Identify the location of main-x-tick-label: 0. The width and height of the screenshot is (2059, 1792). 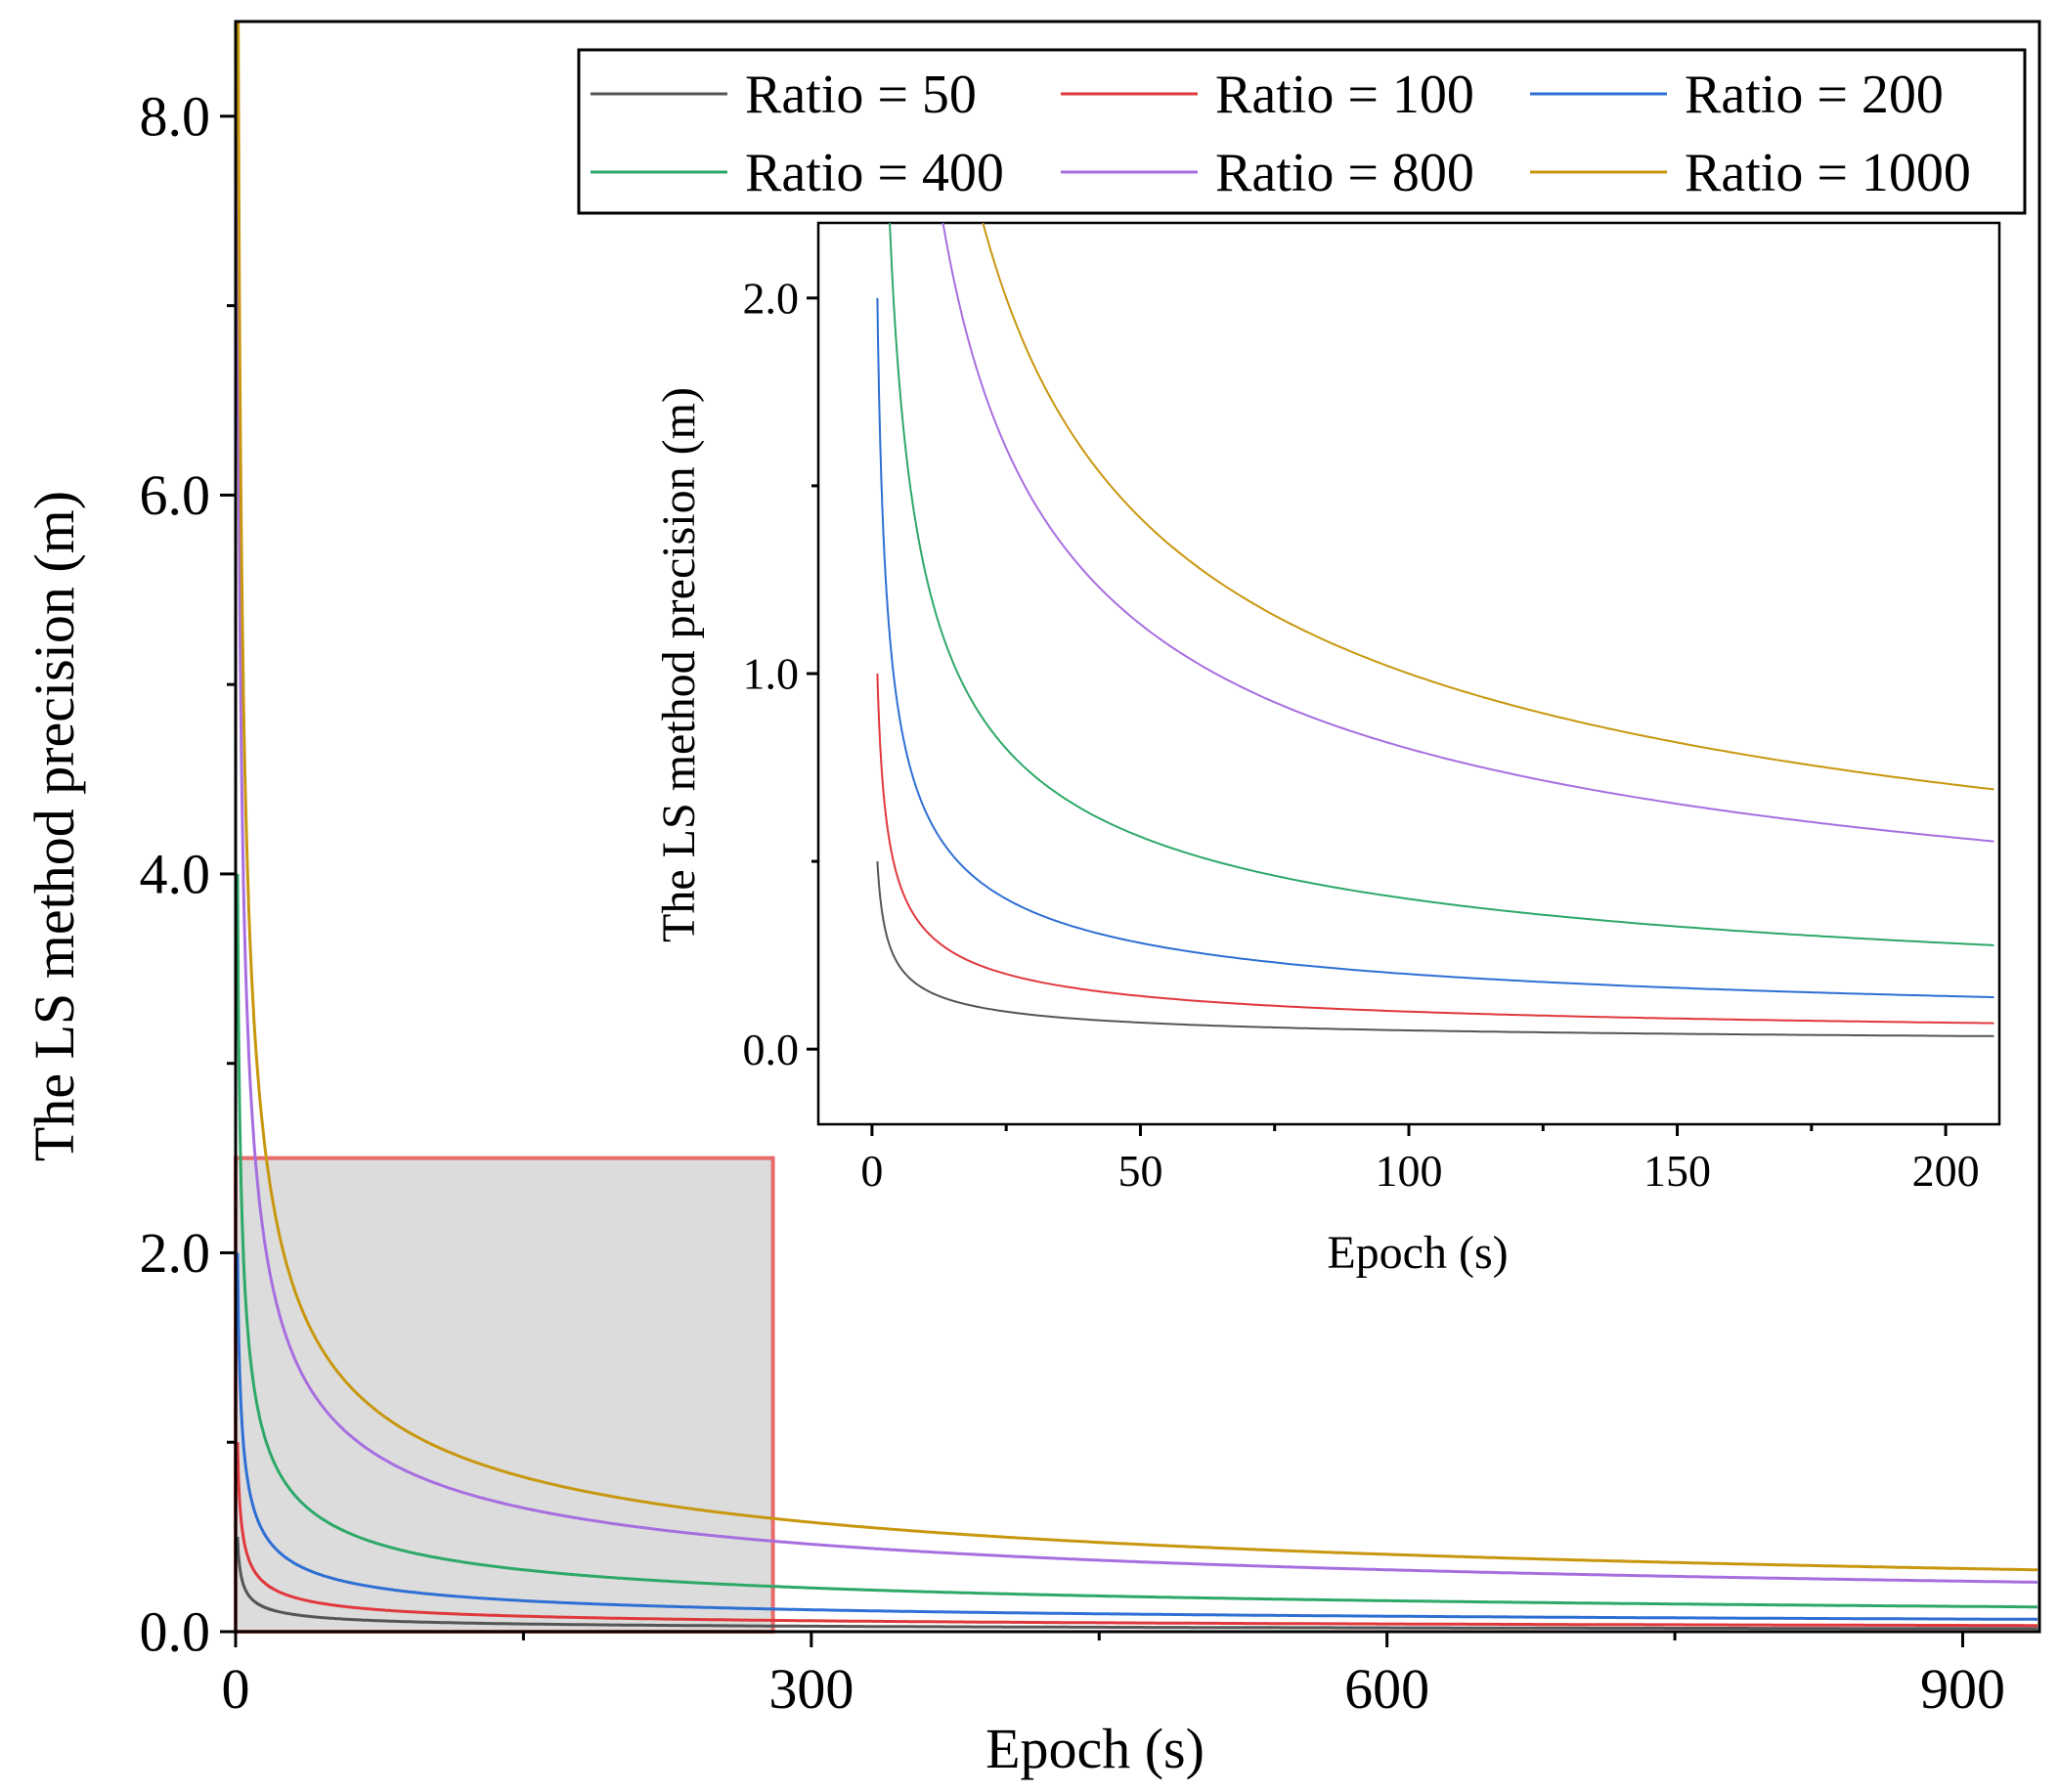
(236, 1689).